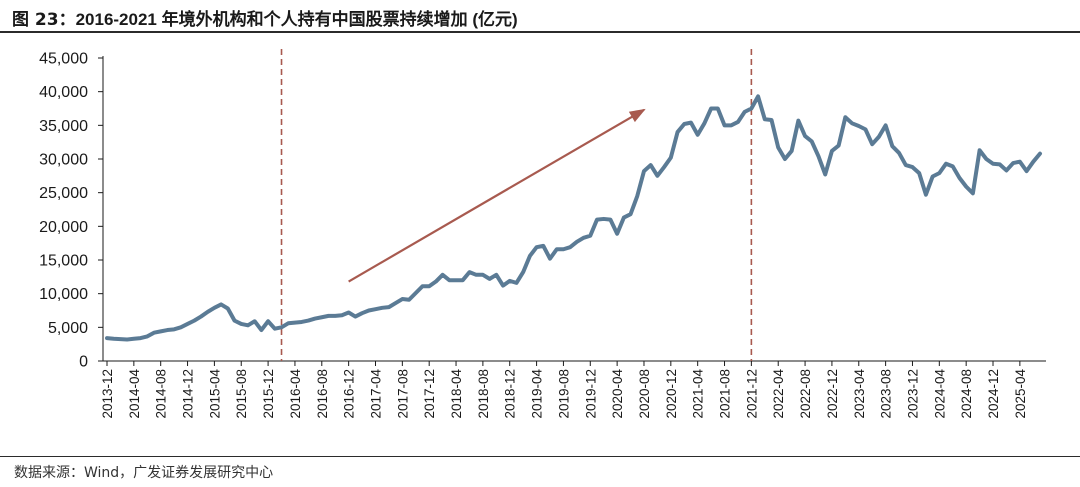 The image size is (1080, 487). I want to click on x-tick-label: 2018-04, so click(456, 394).